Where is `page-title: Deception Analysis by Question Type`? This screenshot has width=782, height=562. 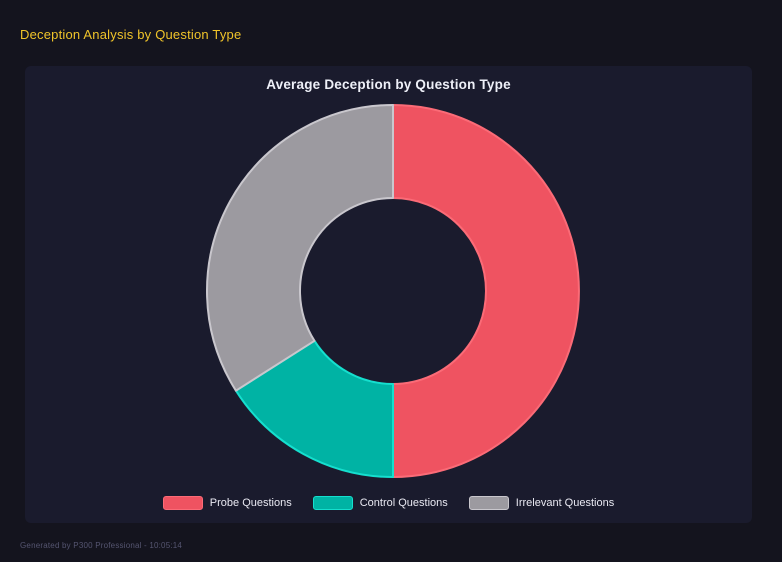 page-title: Deception Analysis by Question Type is located at coordinates (131, 34).